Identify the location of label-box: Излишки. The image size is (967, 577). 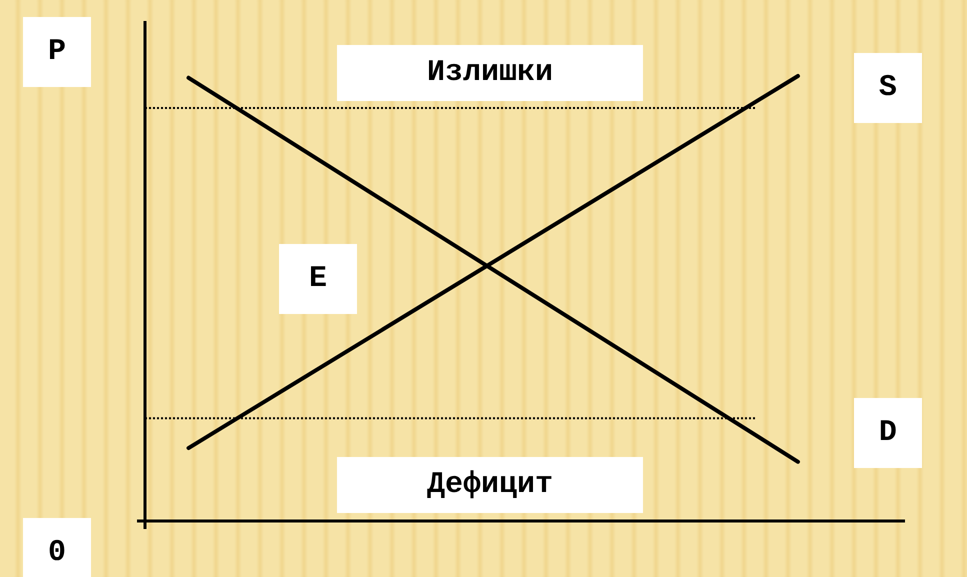
(490, 73).